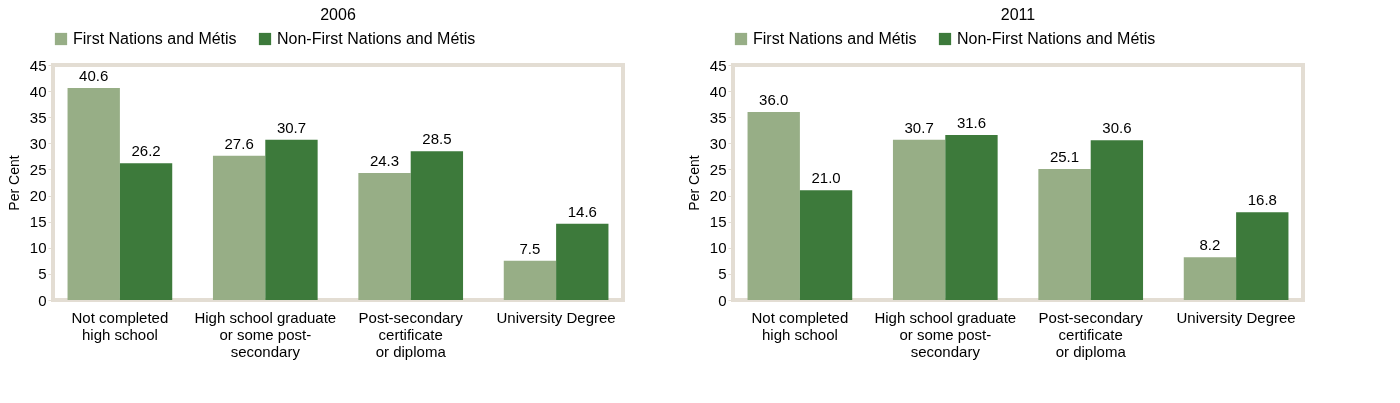  What do you see at coordinates (530, 248) in the screenshot?
I see `text: 7.5` at bounding box center [530, 248].